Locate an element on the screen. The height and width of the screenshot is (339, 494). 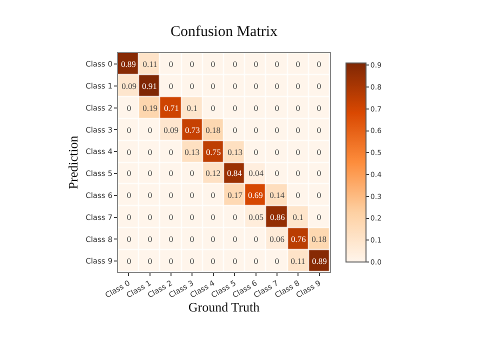
data-label: 0.76 is located at coordinates (298, 239).